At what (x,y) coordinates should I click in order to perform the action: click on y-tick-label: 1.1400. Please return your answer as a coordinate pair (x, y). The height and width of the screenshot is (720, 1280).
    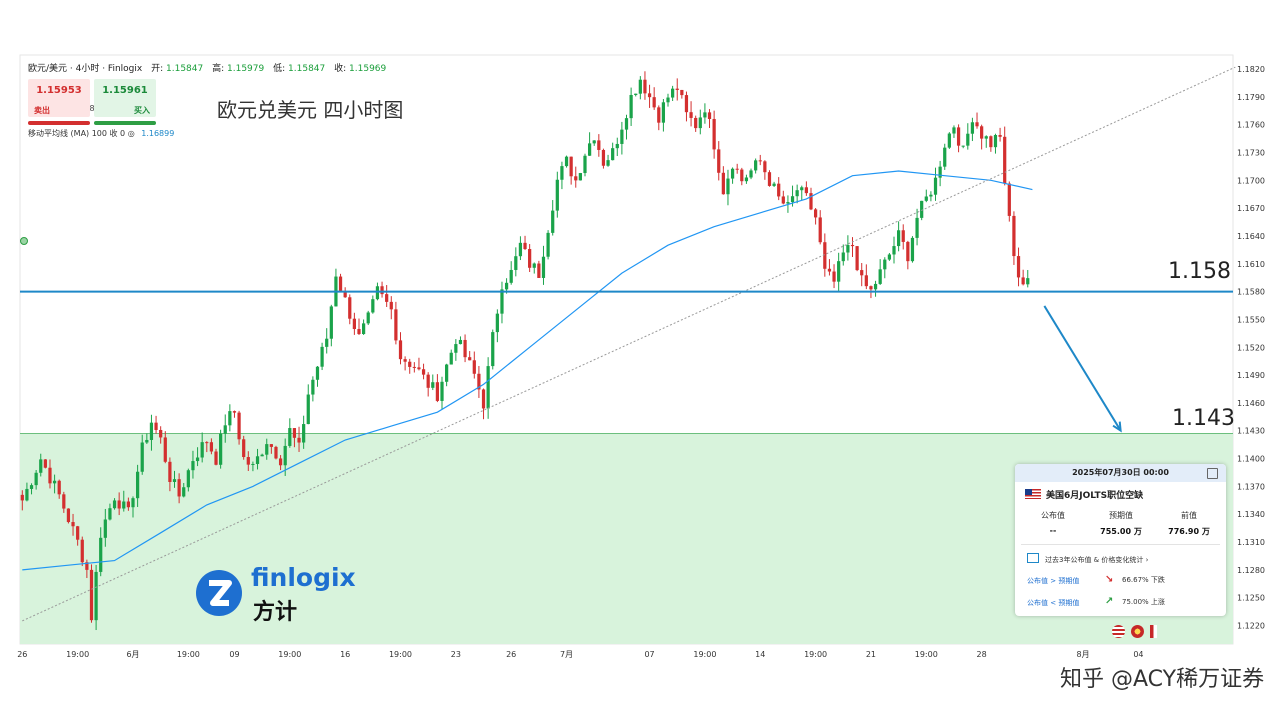
    Looking at the image, I should click on (1251, 459).